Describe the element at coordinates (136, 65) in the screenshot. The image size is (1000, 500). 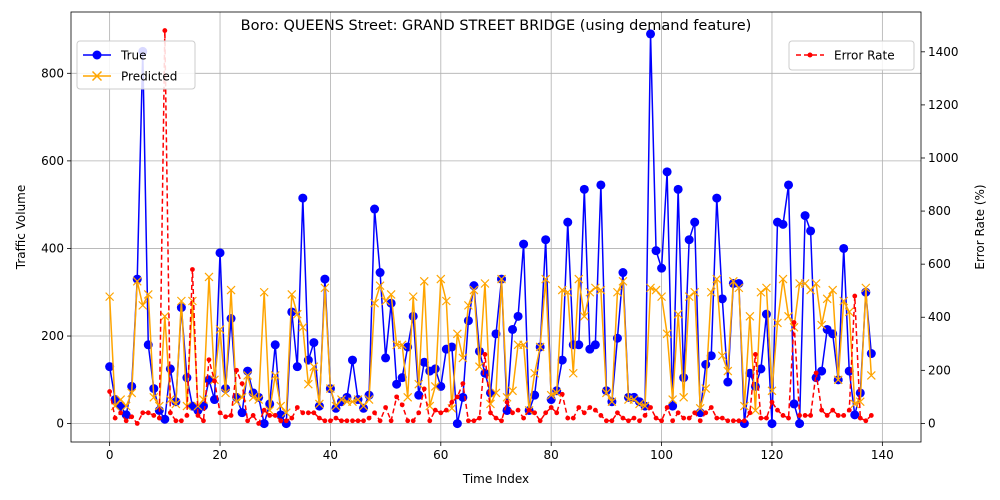
I see `legend-left-box` at that location.